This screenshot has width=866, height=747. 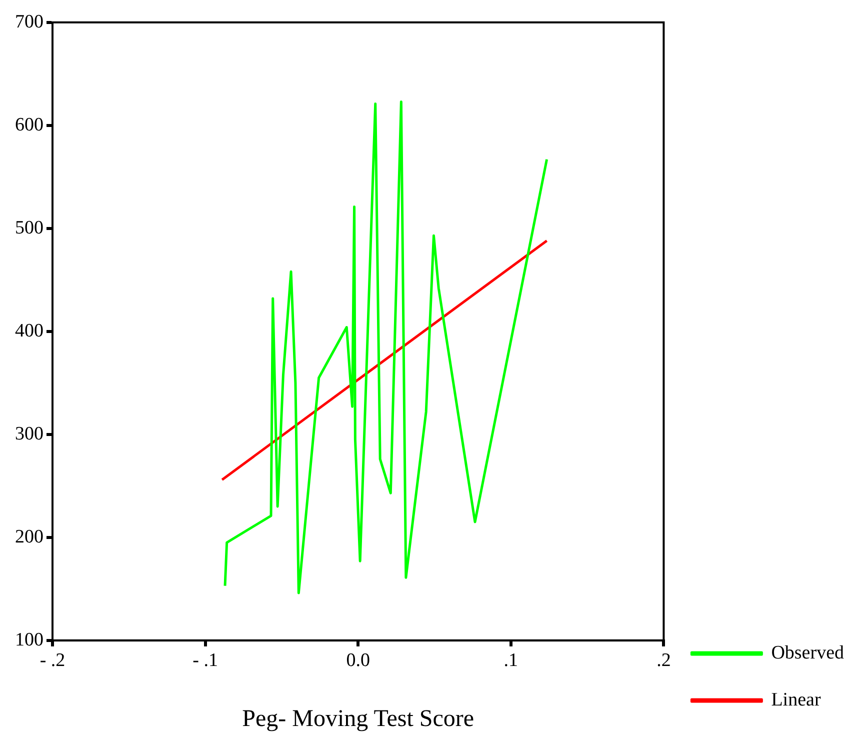 I want to click on legend-label: Linear, so click(x=796, y=699).